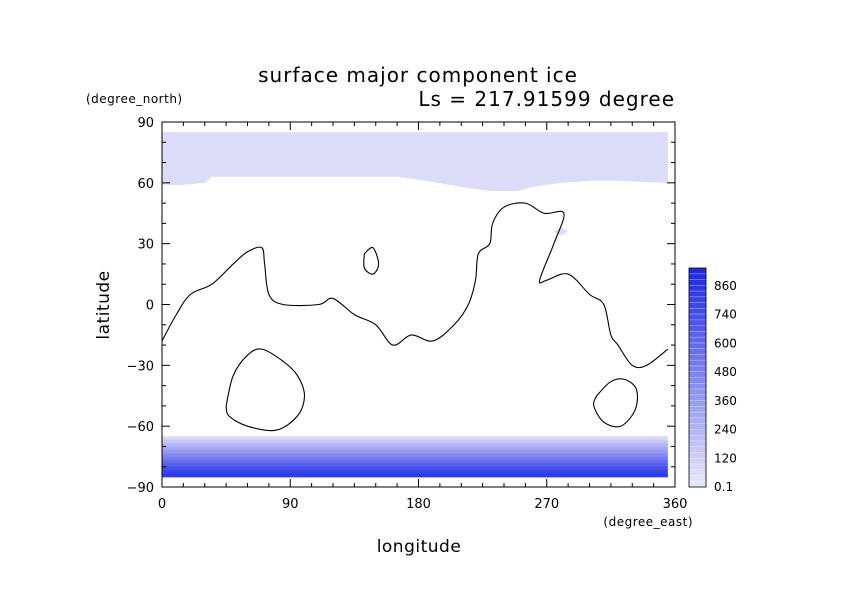 This screenshot has width=842, height=595. I want to click on x-tick-label: 90, so click(290, 504).